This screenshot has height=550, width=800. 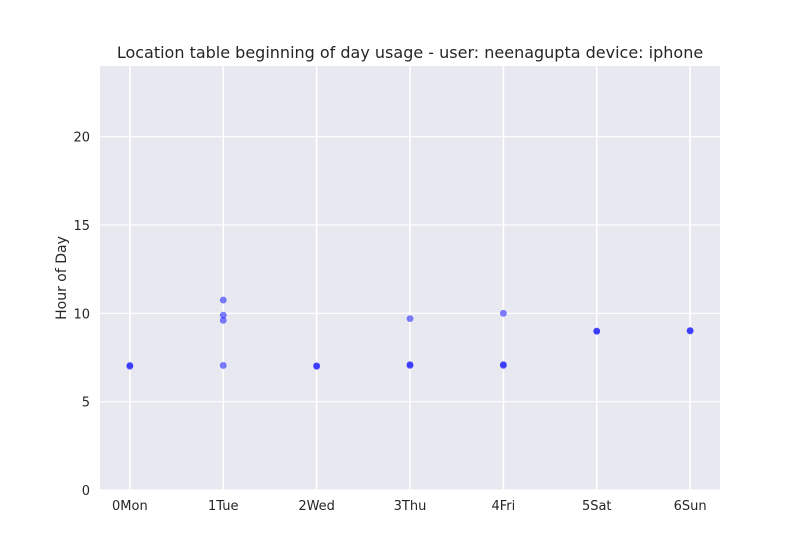 I want to click on y-tick-labels: 0 5 10 15 20, so click(x=81, y=315).